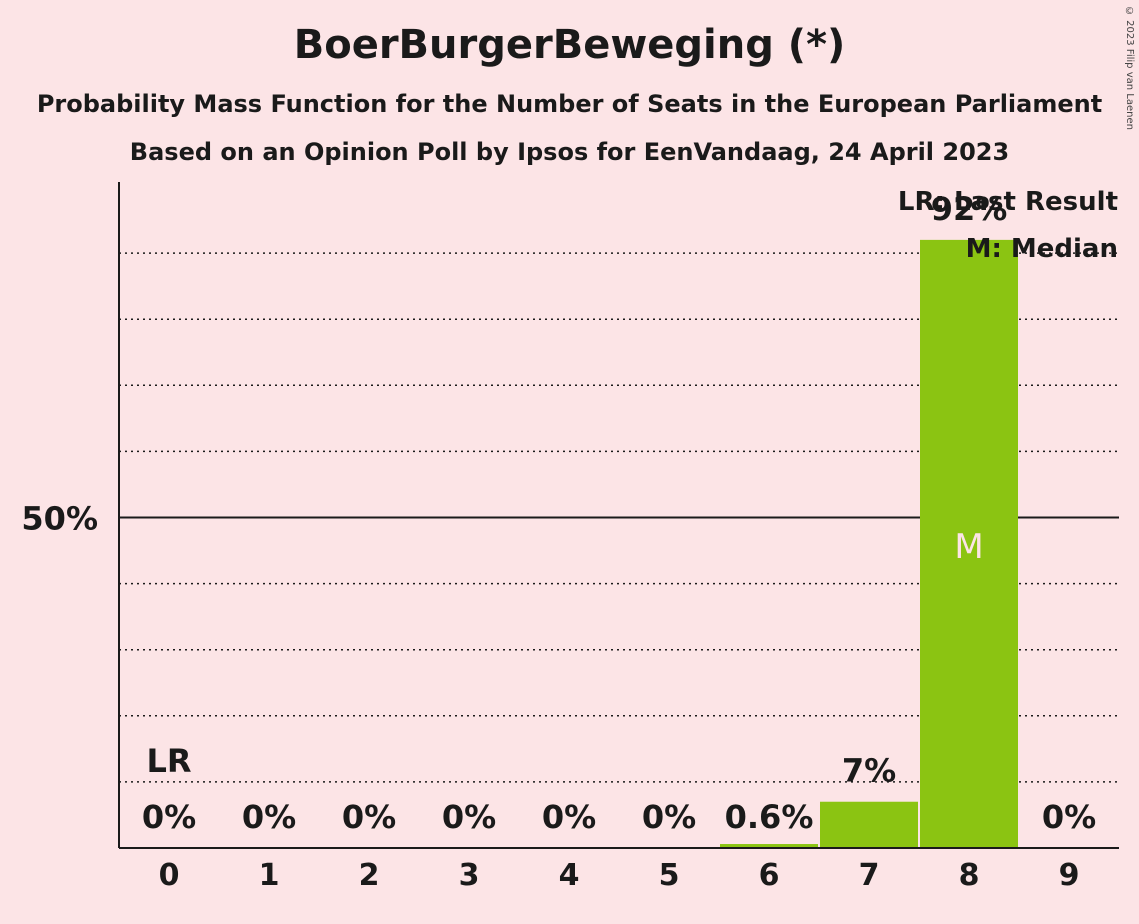  I want to click on data-label-1: 0%, so click(269, 817).